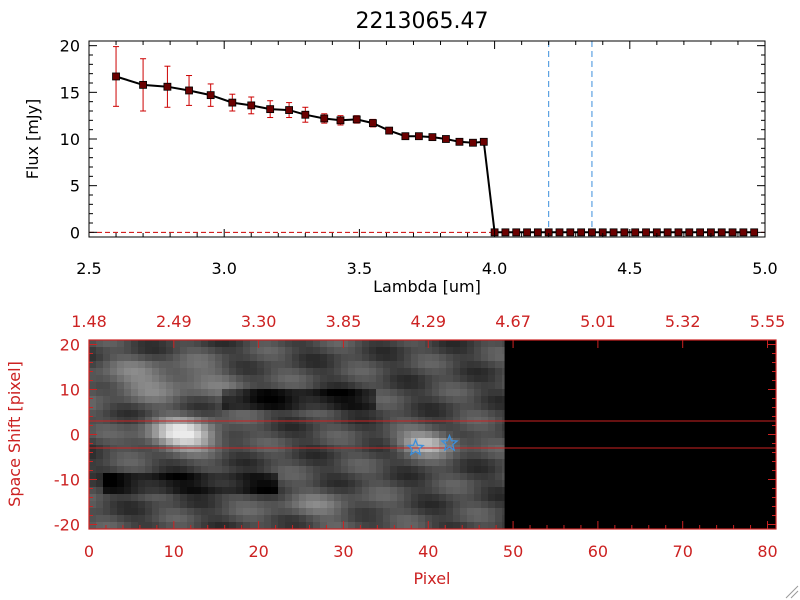  Describe the element at coordinates (792, 592) in the screenshot. I see `resize-grip` at that location.